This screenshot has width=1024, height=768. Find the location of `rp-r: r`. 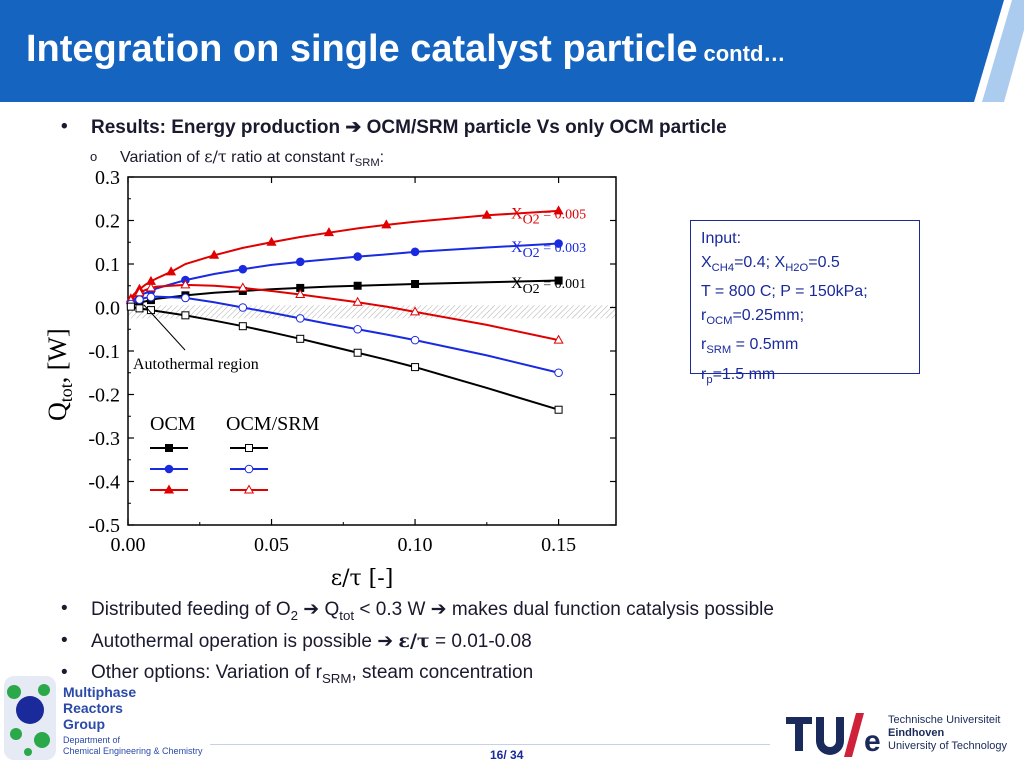

rp-r: r is located at coordinates (704, 374).